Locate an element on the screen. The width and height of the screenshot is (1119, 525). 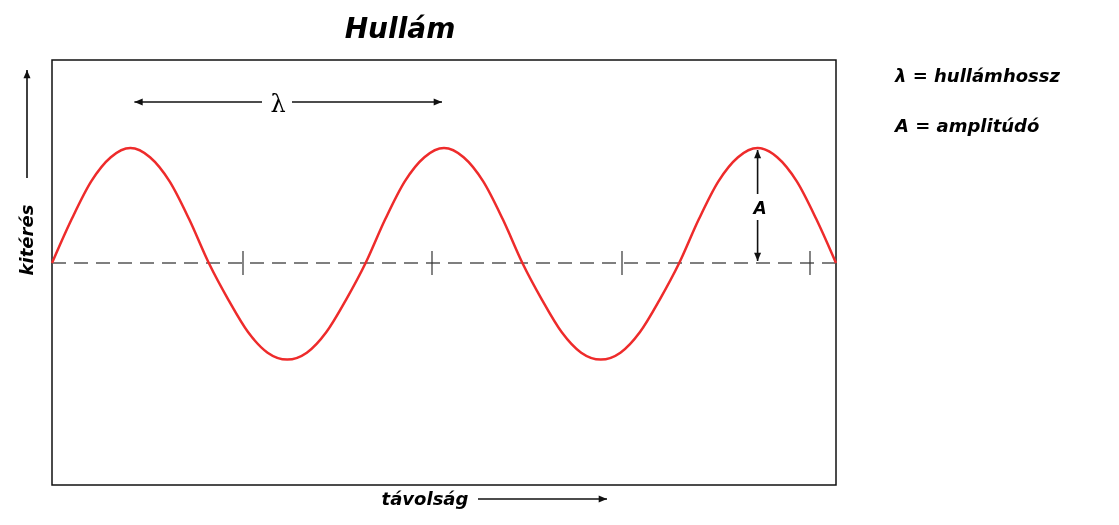
text: λ is located at coordinates (278, 104).